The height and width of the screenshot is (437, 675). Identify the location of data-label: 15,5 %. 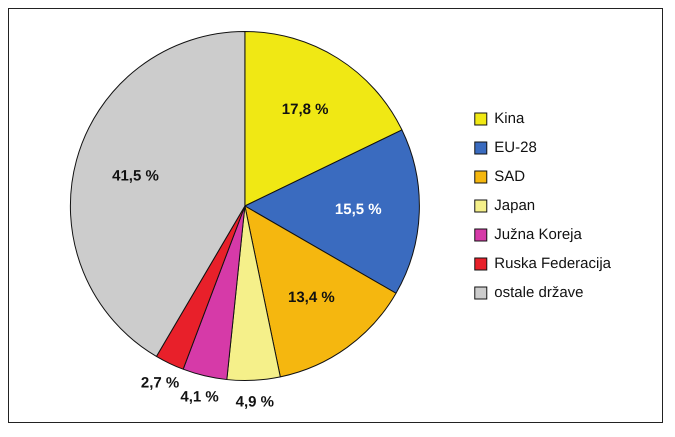
(358, 209).